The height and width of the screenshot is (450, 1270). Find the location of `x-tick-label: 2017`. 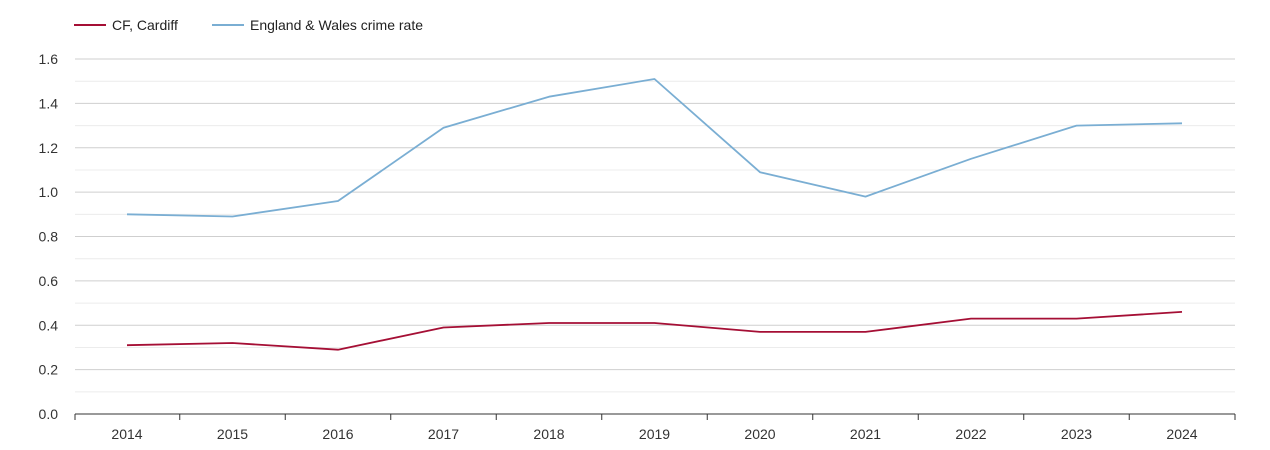

x-tick-label: 2017 is located at coordinates (443, 434).